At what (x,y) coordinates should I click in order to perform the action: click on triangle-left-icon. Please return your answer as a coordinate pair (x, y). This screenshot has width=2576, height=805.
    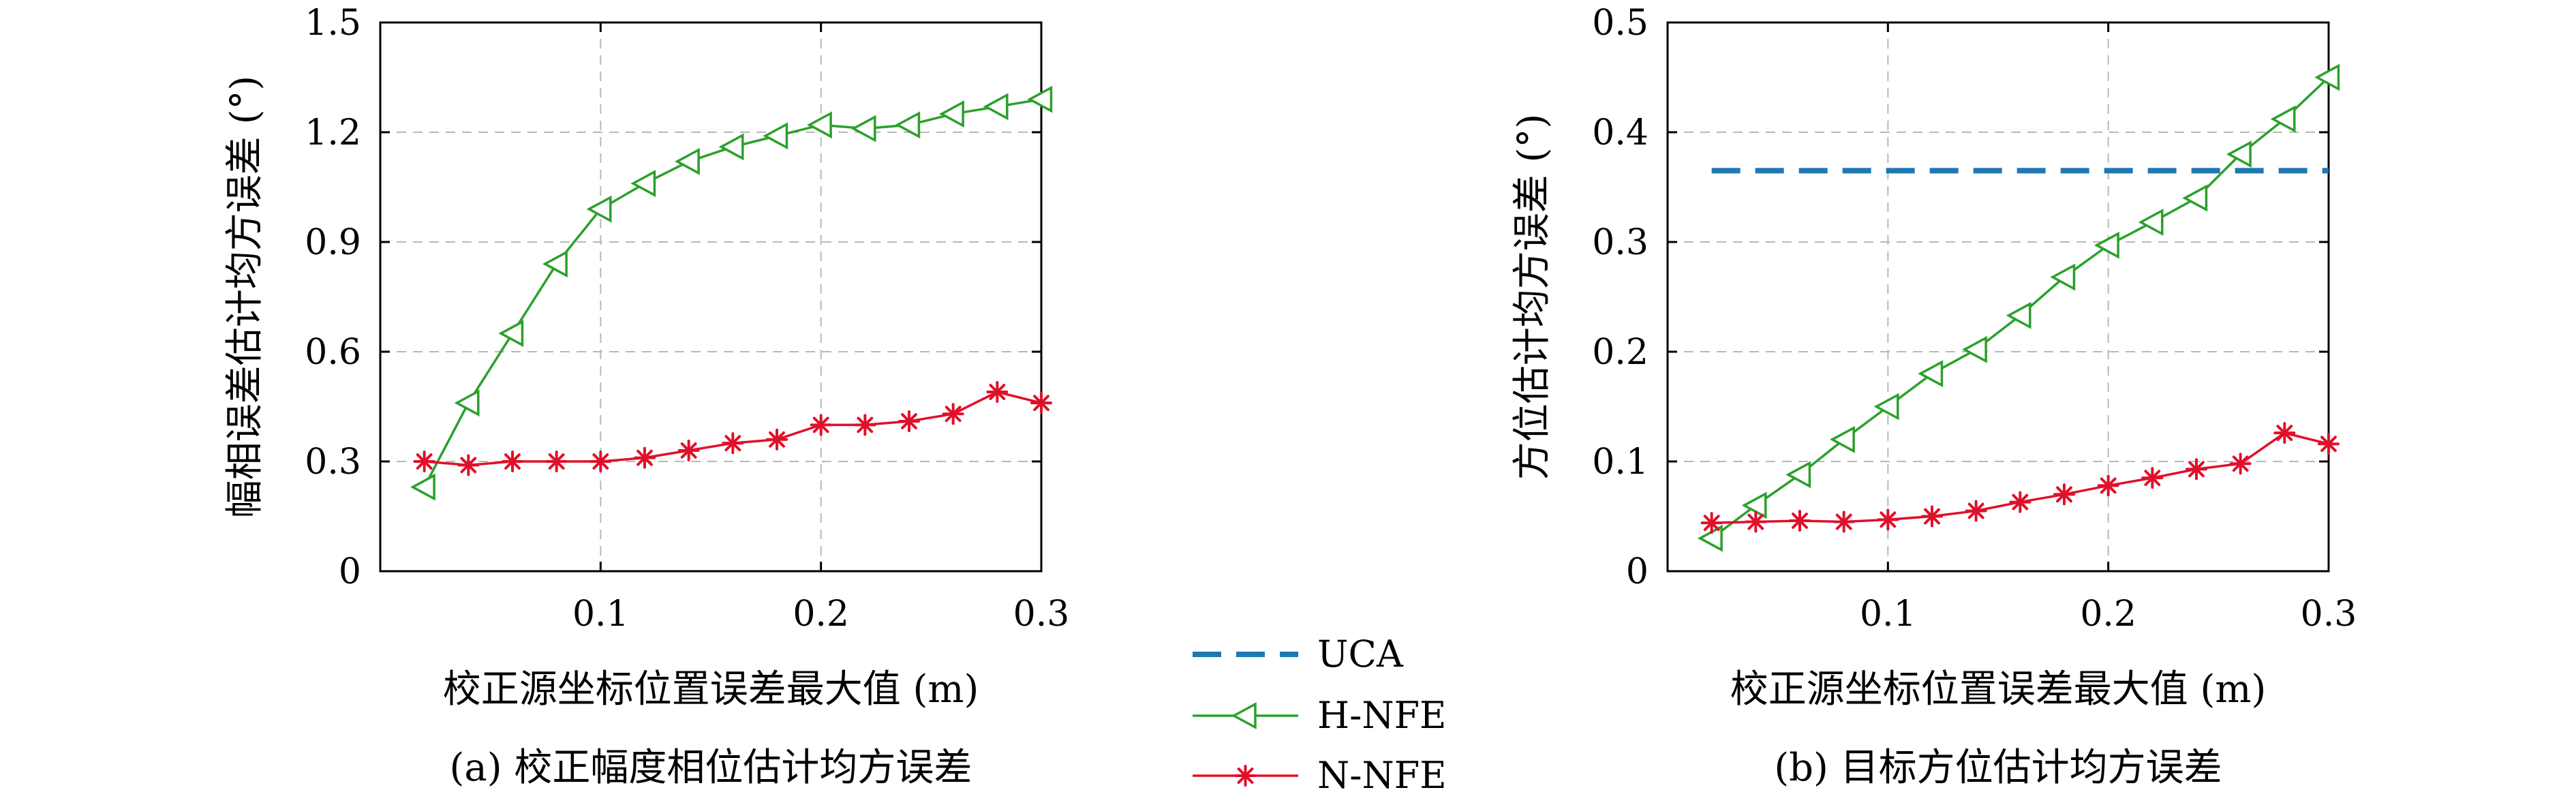
    Looking at the image, I should click on (1244, 715).